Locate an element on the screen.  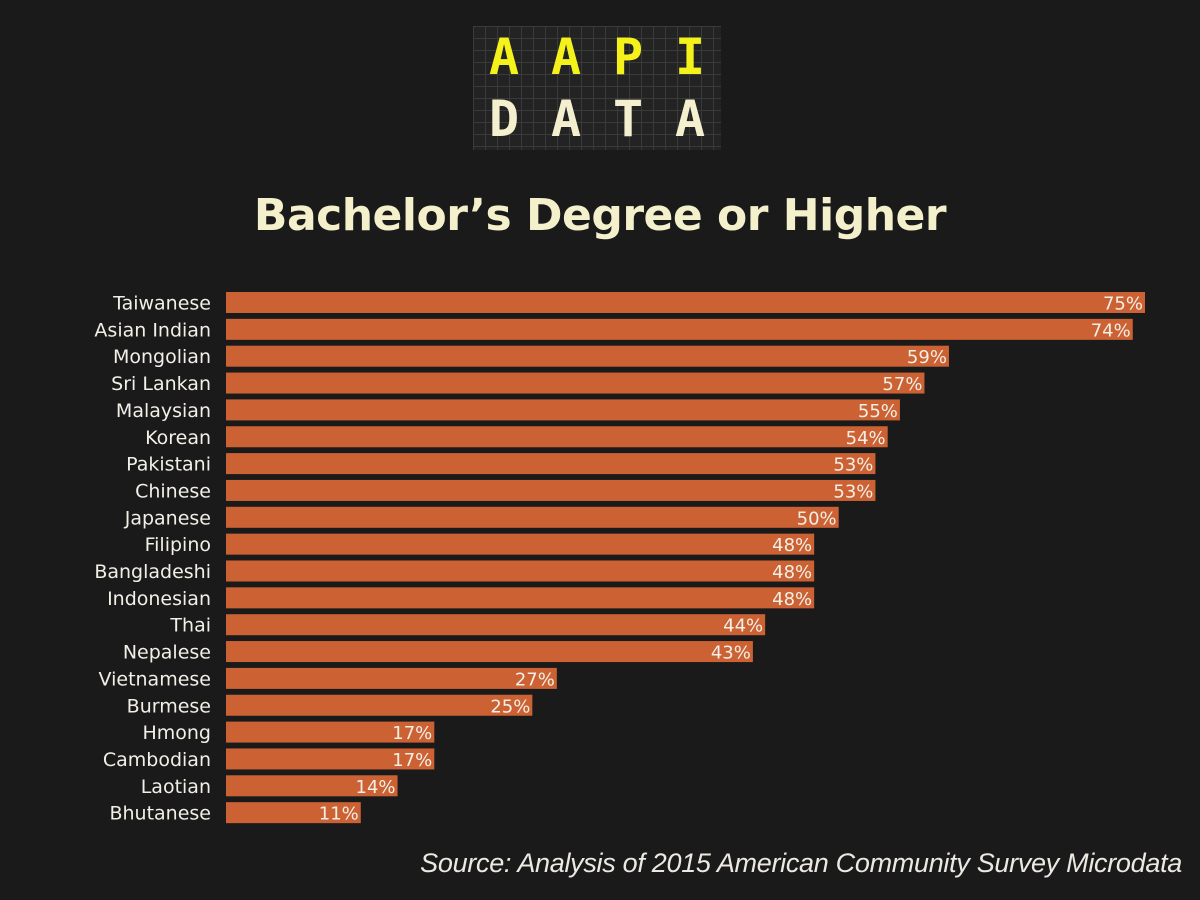
bar-thai is located at coordinates (496, 625).